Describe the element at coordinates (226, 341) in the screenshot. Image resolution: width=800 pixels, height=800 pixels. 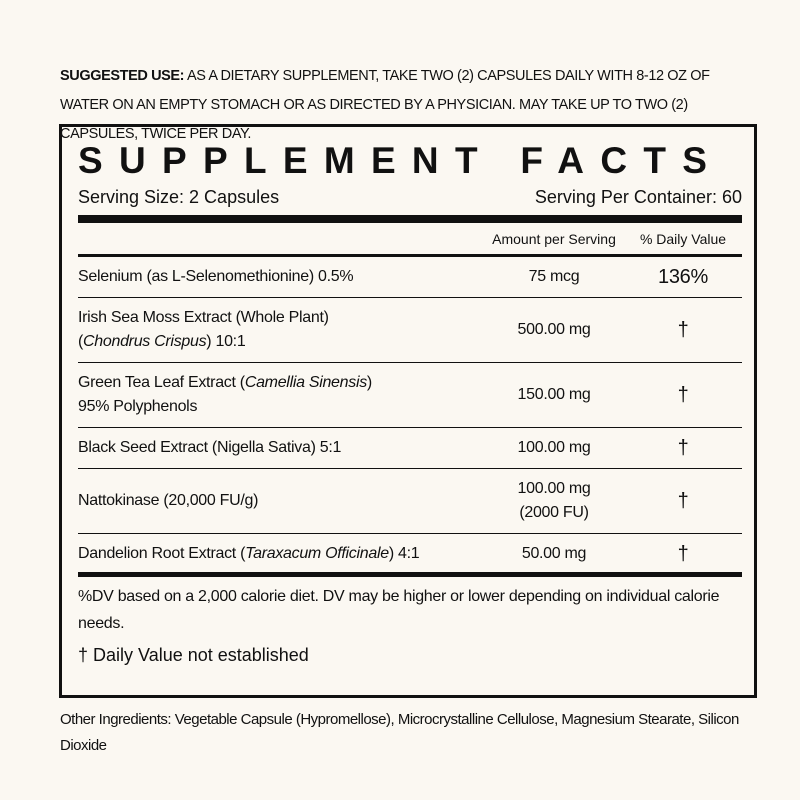
I see `name-text: ) 10:1` at that location.